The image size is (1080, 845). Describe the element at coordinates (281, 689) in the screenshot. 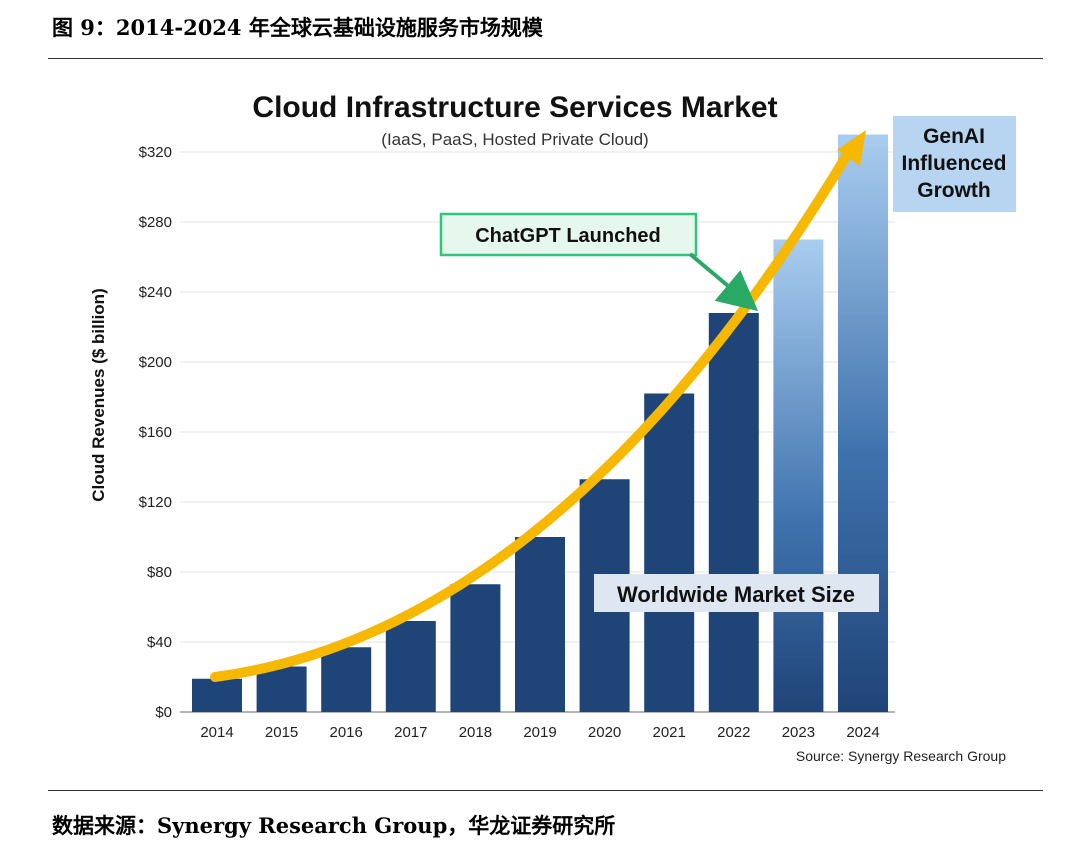

I see `bar-2015` at that location.